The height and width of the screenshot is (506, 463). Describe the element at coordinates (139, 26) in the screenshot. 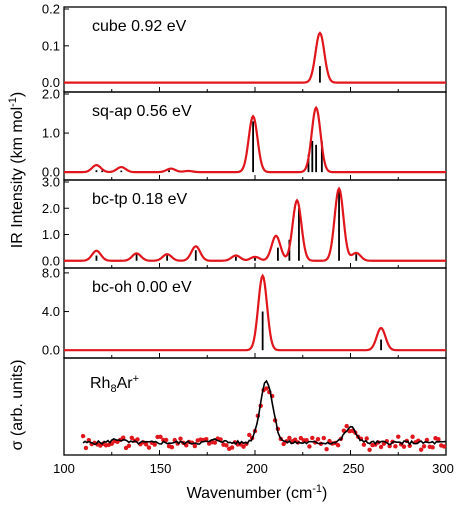

I see `panel-label: cube 0.92 eV` at that location.